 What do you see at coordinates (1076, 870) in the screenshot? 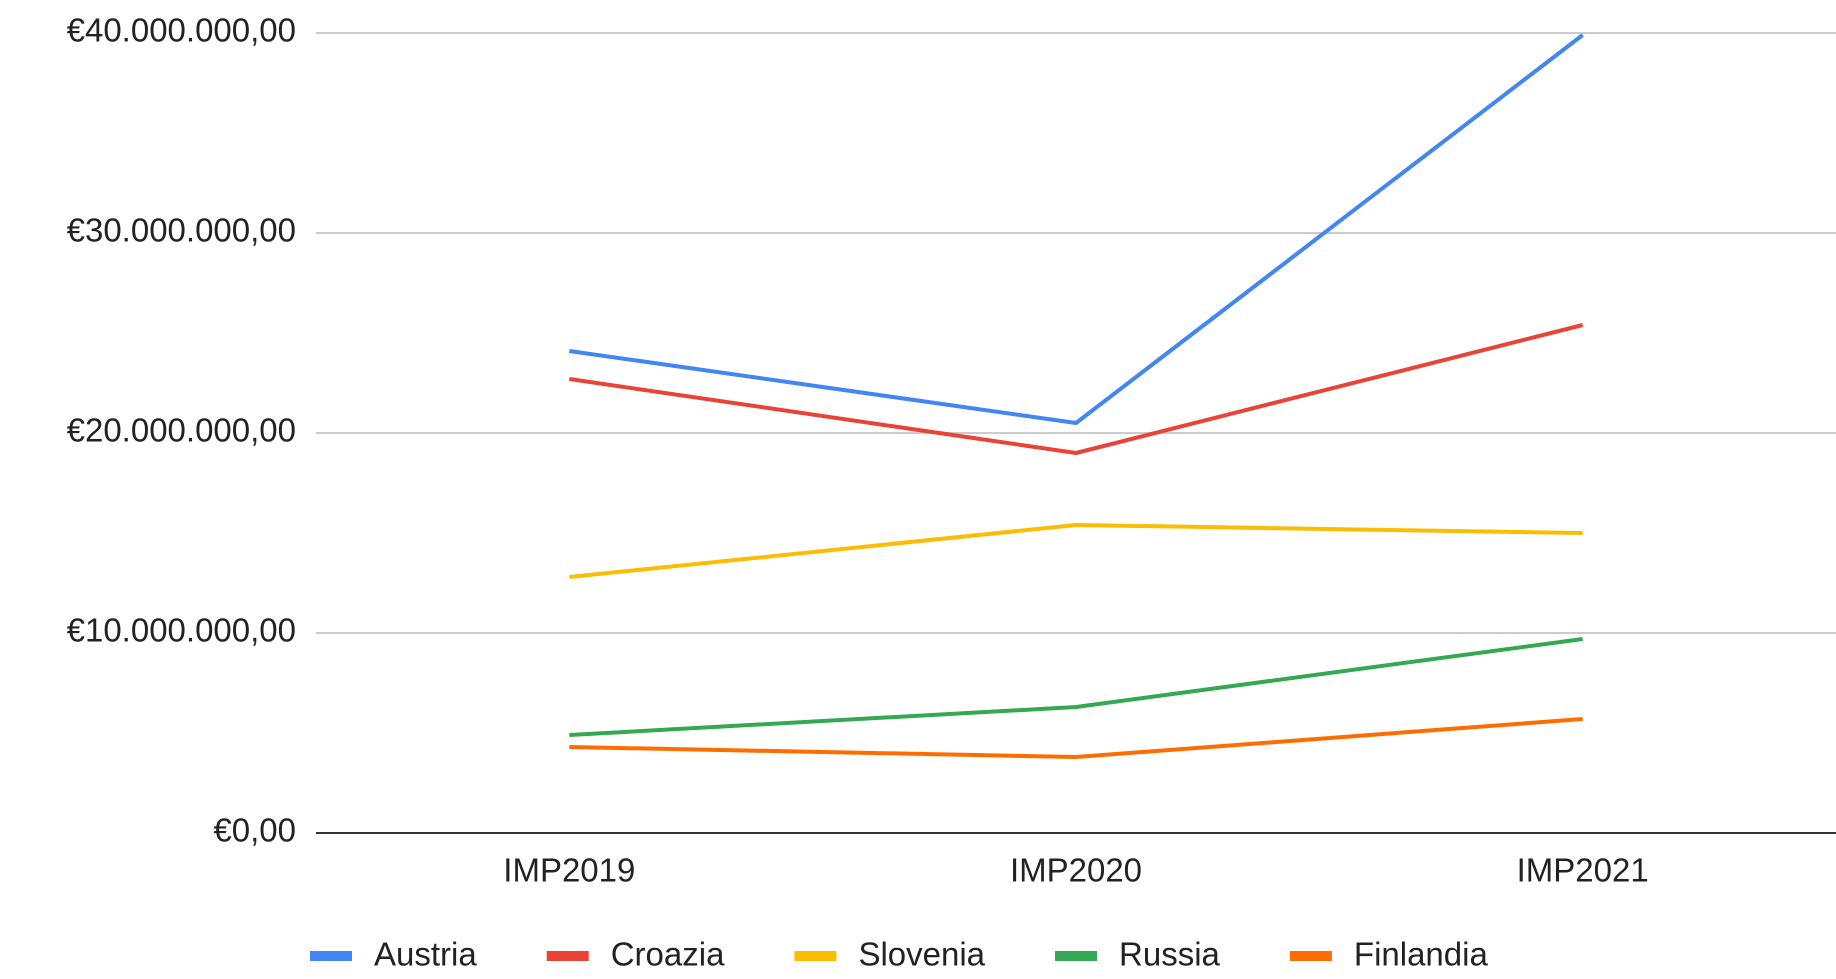
I see `x-tick-label: IMP2020` at bounding box center [1076, 870].